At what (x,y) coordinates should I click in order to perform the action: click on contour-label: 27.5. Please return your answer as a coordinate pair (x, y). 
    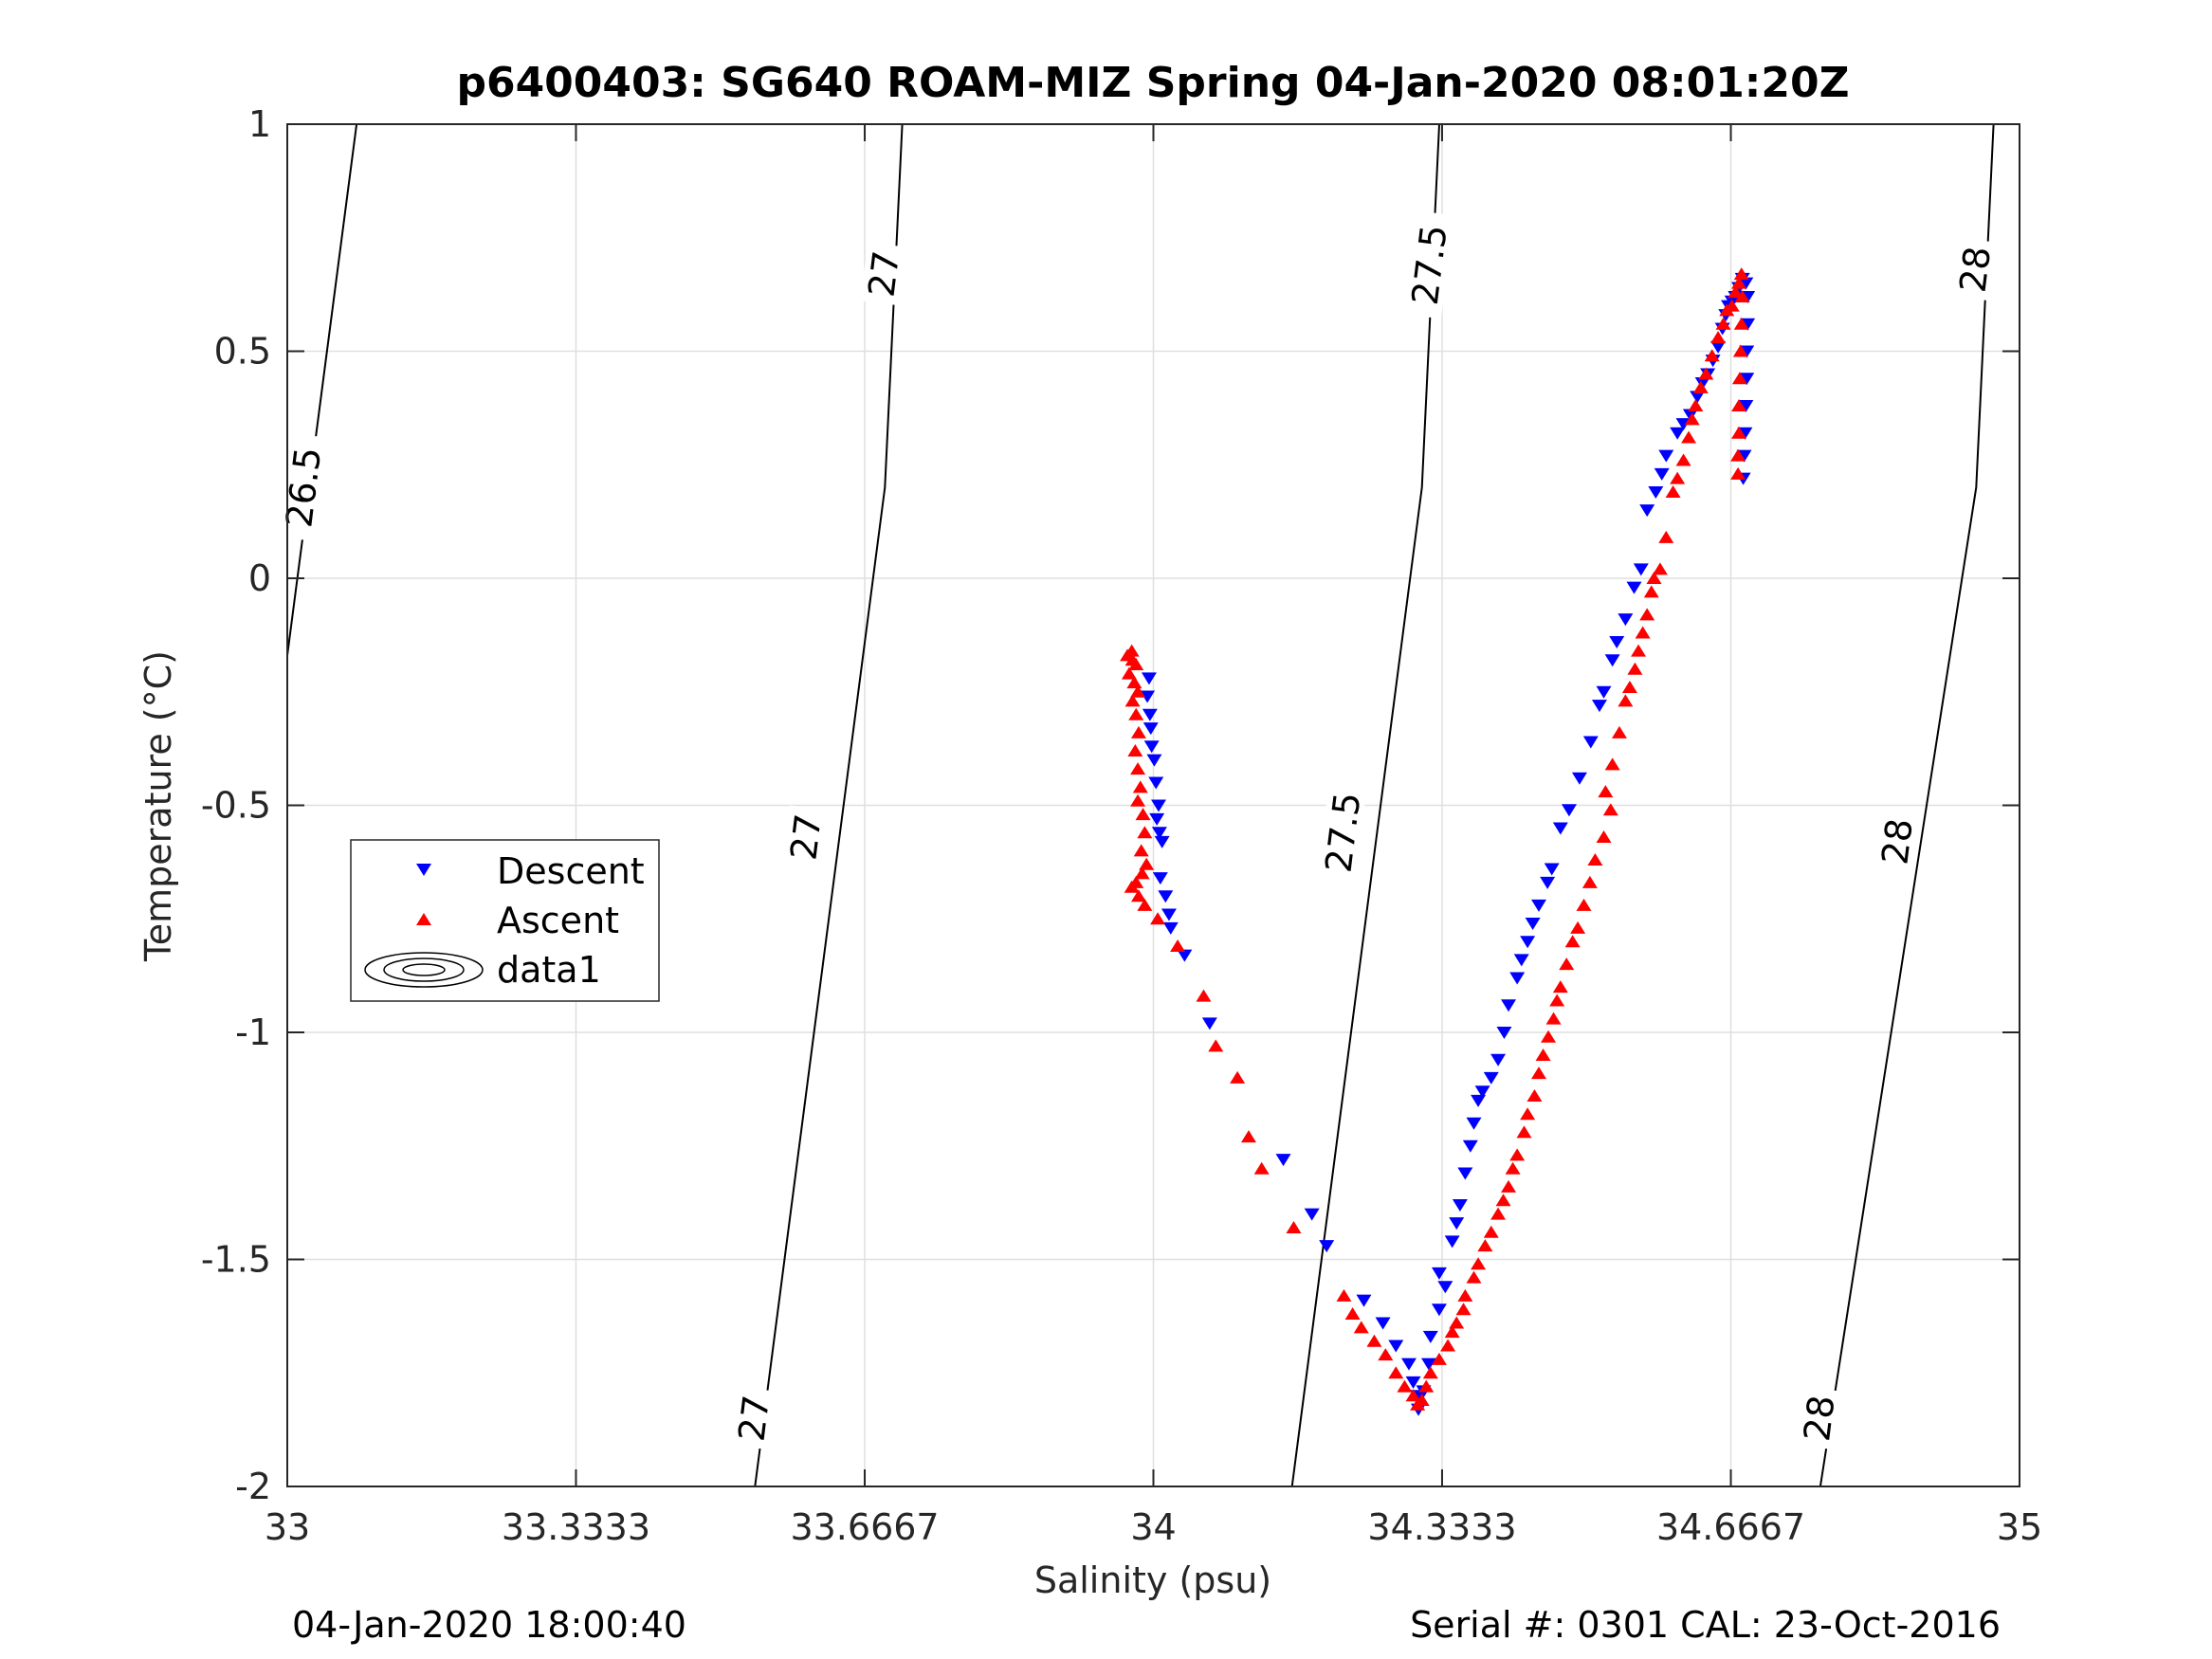
    Looking at the image, I should click on (1429, 264).